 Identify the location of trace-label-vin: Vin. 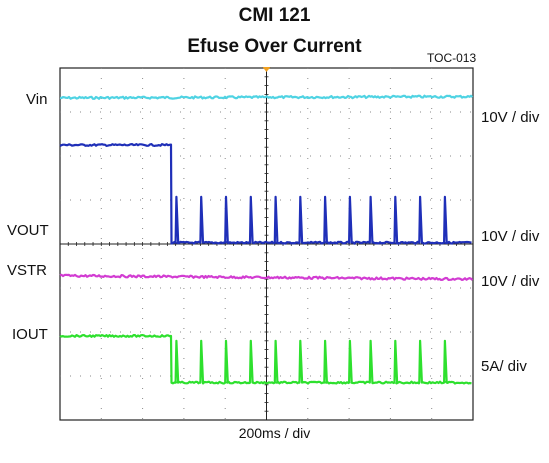
(37, 99).